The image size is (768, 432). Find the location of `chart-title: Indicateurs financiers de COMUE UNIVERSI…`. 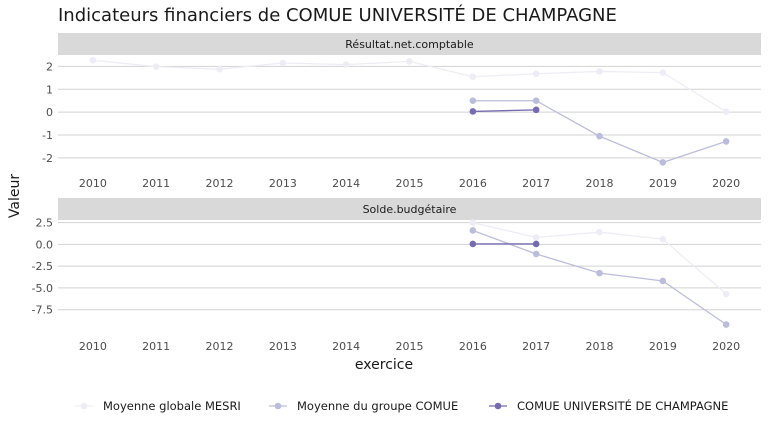

chart-title: Indicateurs financiers de COMUE UNIVERSI… is located at coordinates (337, 15).